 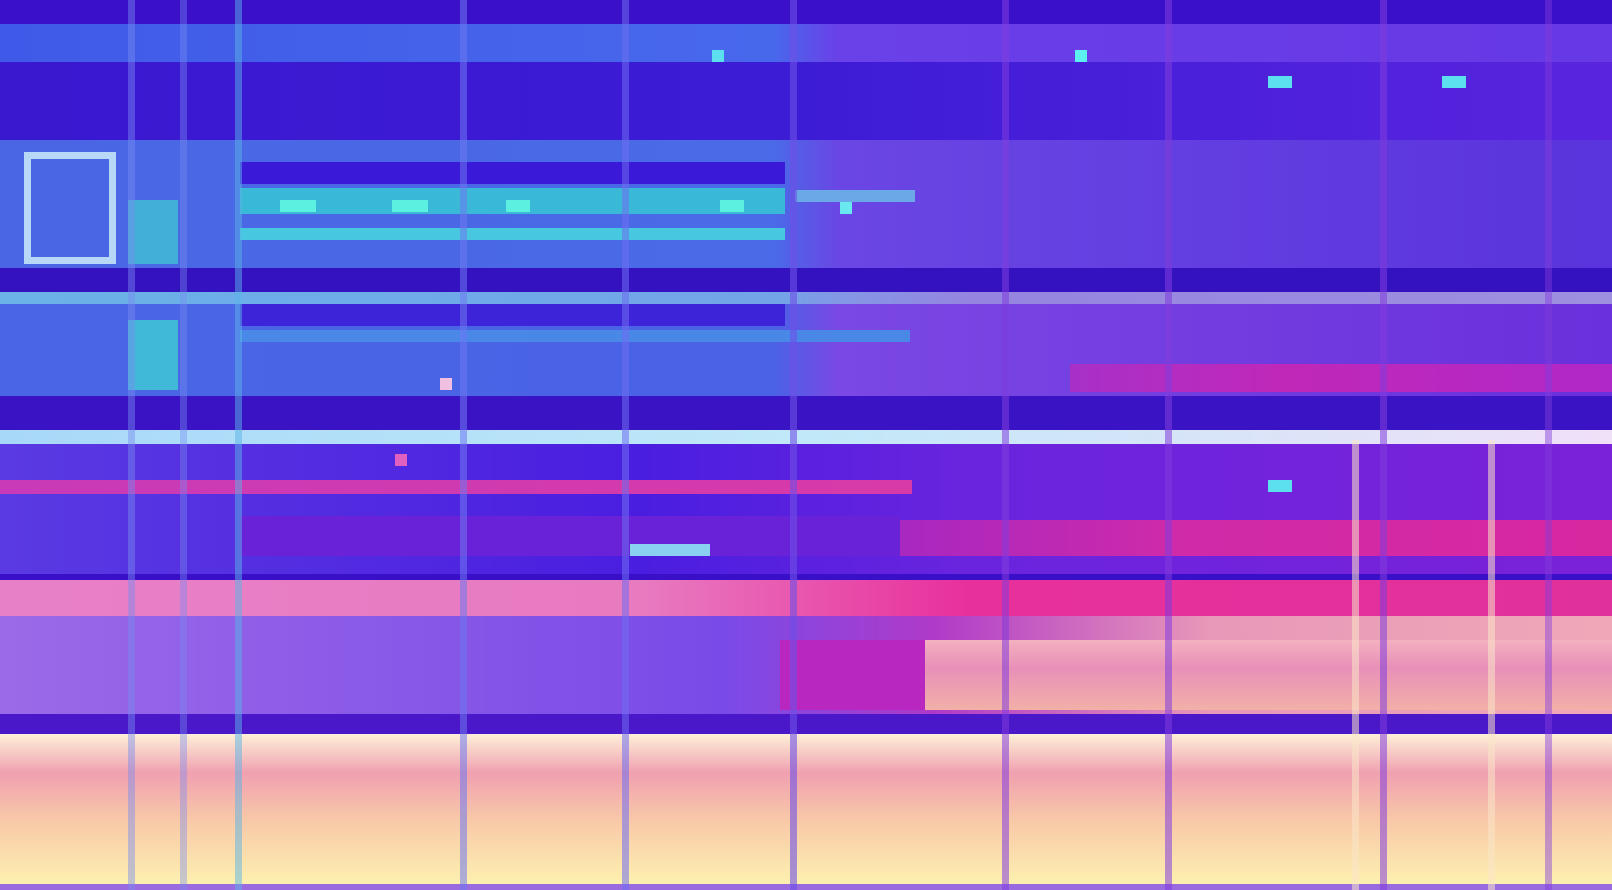 What do you see at coordinates (806, 12) in the screenshot?
I see `band-top-dark` at bounding box center [806, 12].